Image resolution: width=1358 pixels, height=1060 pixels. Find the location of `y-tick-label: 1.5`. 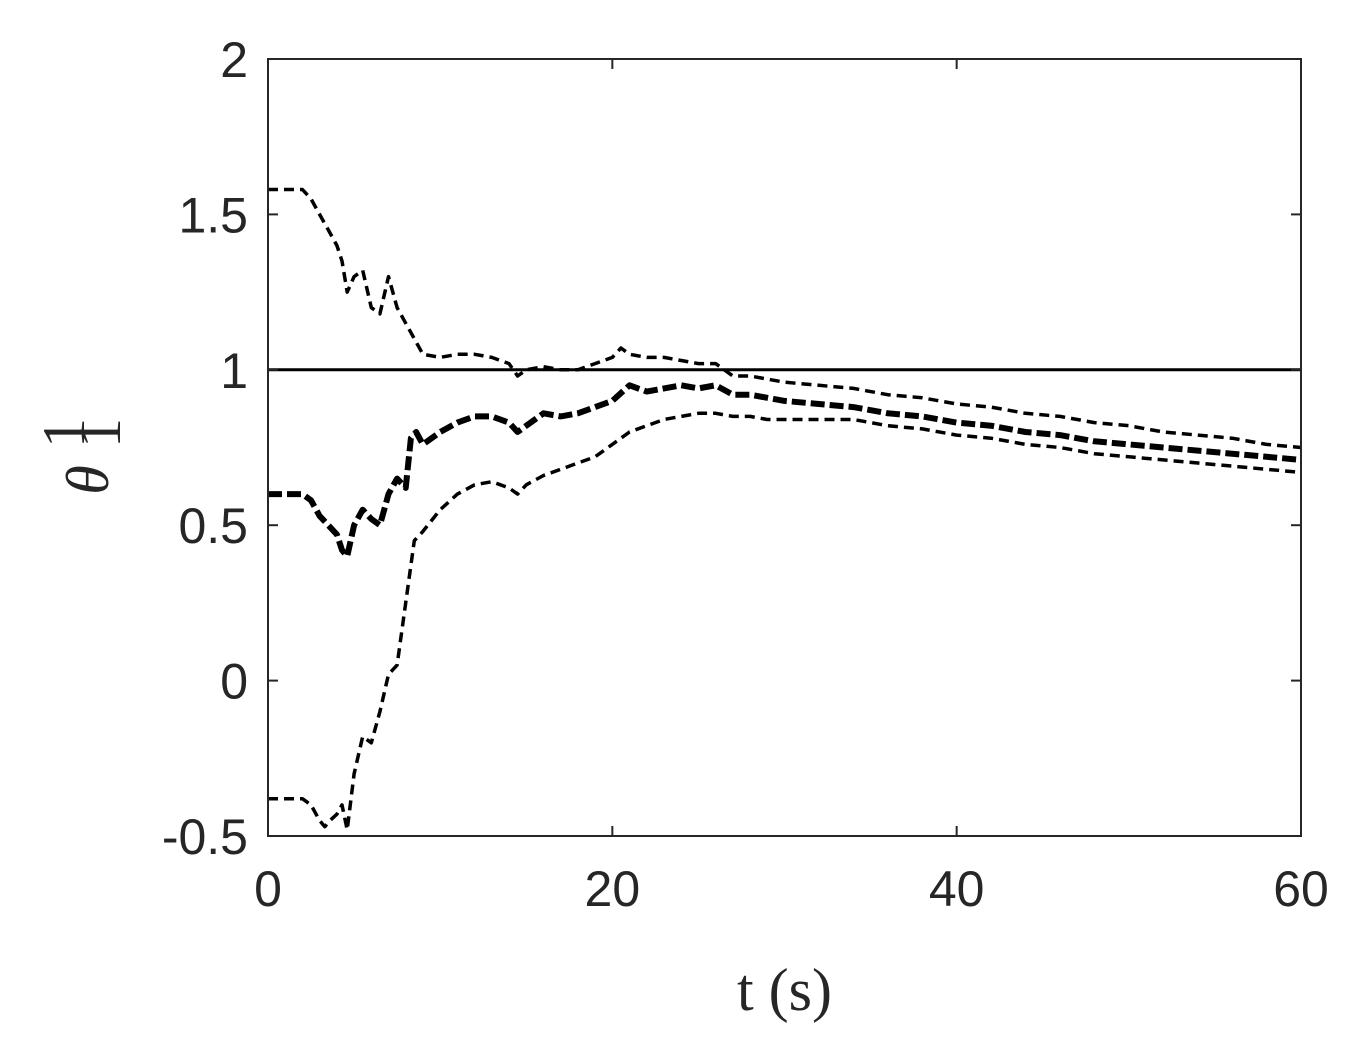

y-tick-label: 1.5 is located at coordinates (213, 215).